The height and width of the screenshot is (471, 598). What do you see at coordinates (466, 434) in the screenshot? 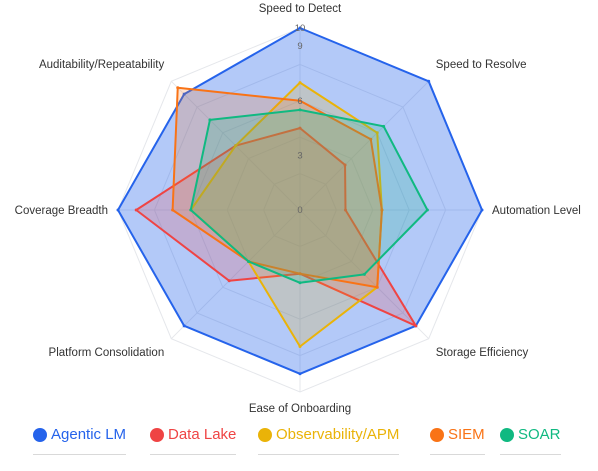
I see `legend-label: SIEM` at bounding box center [466, 434].